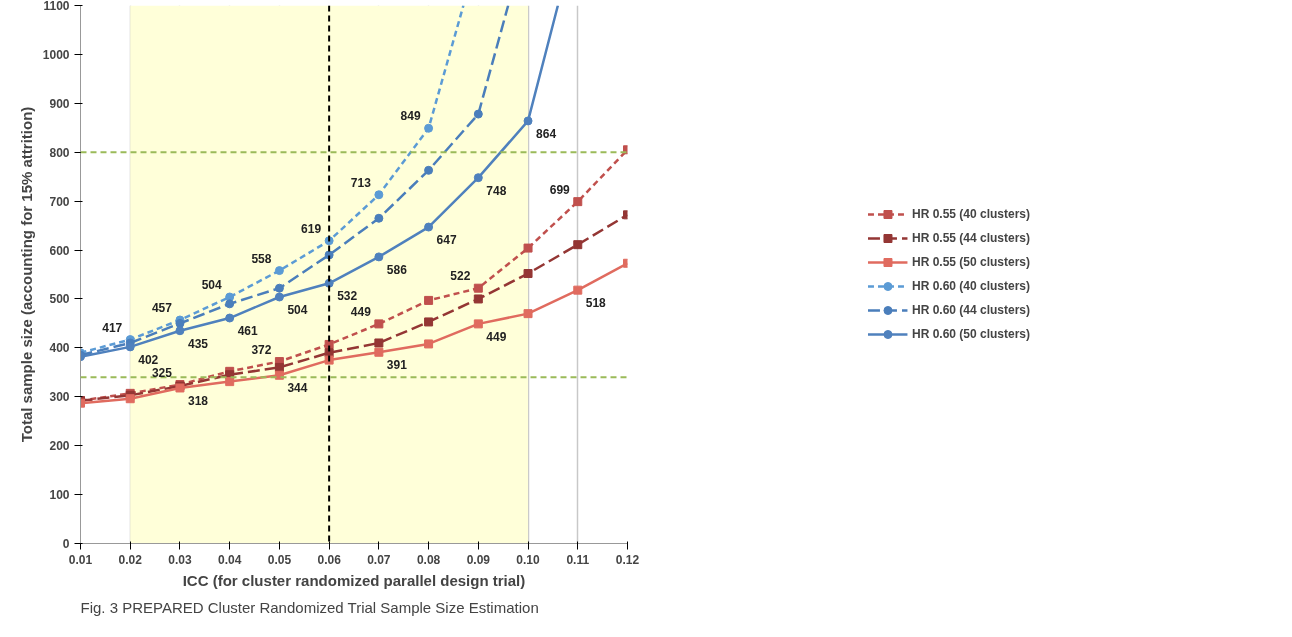  Describe the element at coordinates (279, 559) in the screenshot. I see `x-tick-label: 0.05` at that location.